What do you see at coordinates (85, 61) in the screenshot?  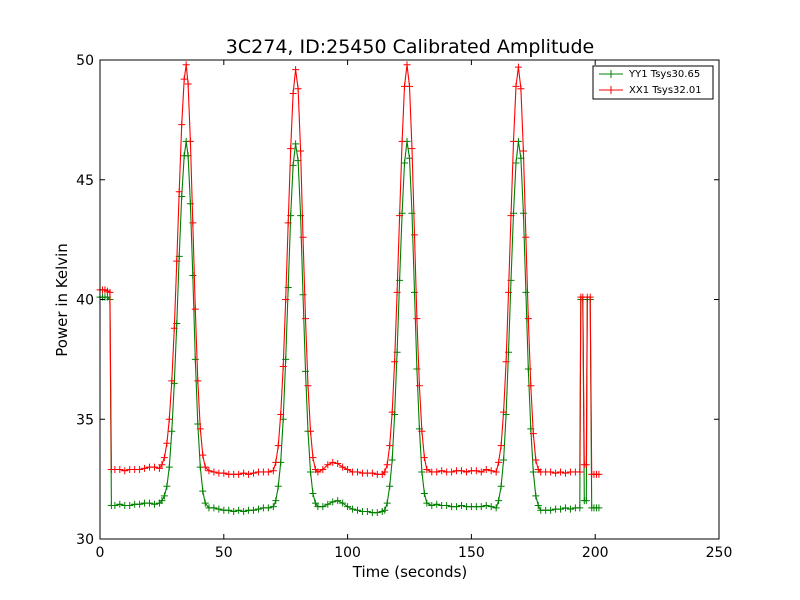 I see `y-tick-label: 50` at bounding box center [85, 61].